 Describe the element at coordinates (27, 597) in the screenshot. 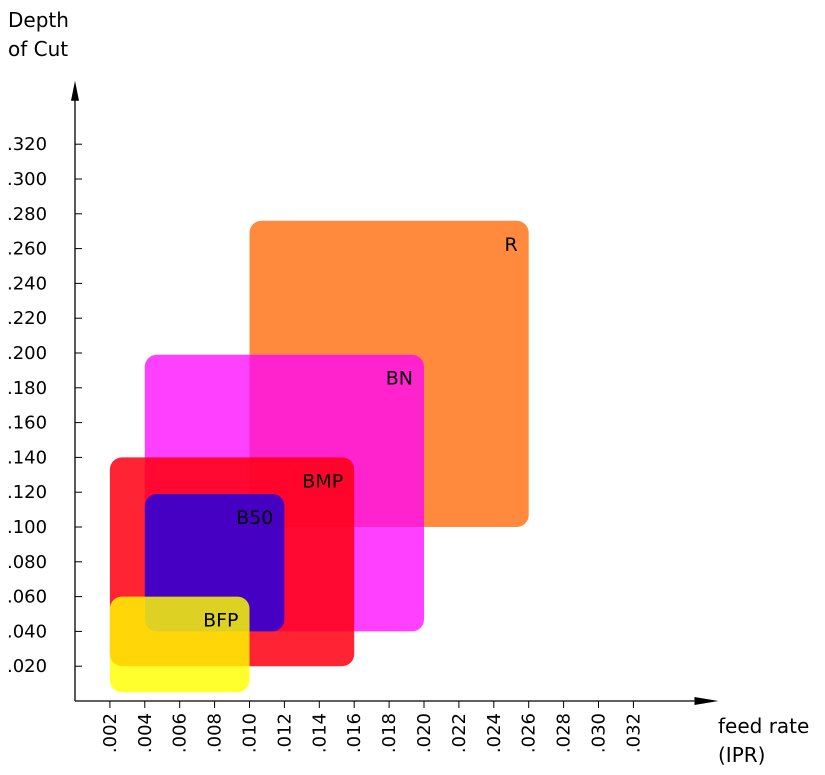

I see `y-tick-label: .060` at that location.